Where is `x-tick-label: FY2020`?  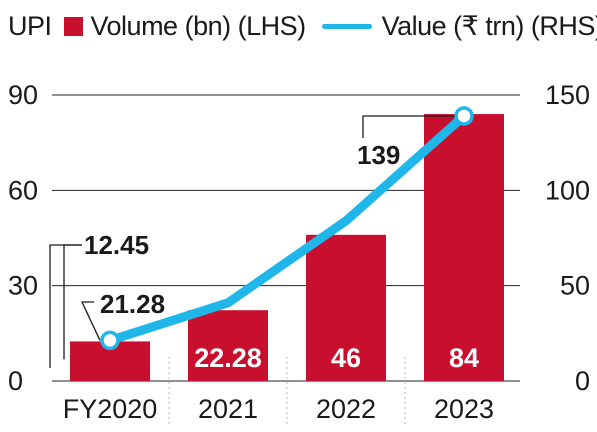
x-tick-label: FY2020 is located at coordinates (110, 409).